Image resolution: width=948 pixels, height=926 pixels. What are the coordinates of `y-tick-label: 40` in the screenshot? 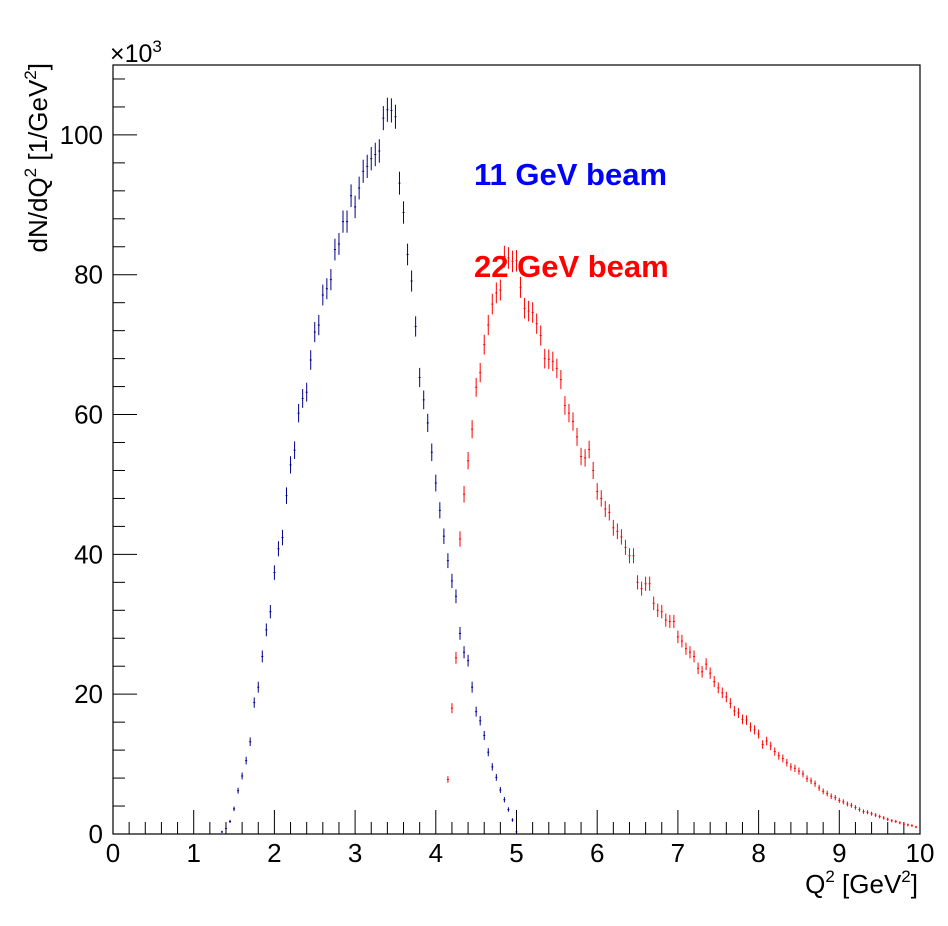 It's located at (88, 554).